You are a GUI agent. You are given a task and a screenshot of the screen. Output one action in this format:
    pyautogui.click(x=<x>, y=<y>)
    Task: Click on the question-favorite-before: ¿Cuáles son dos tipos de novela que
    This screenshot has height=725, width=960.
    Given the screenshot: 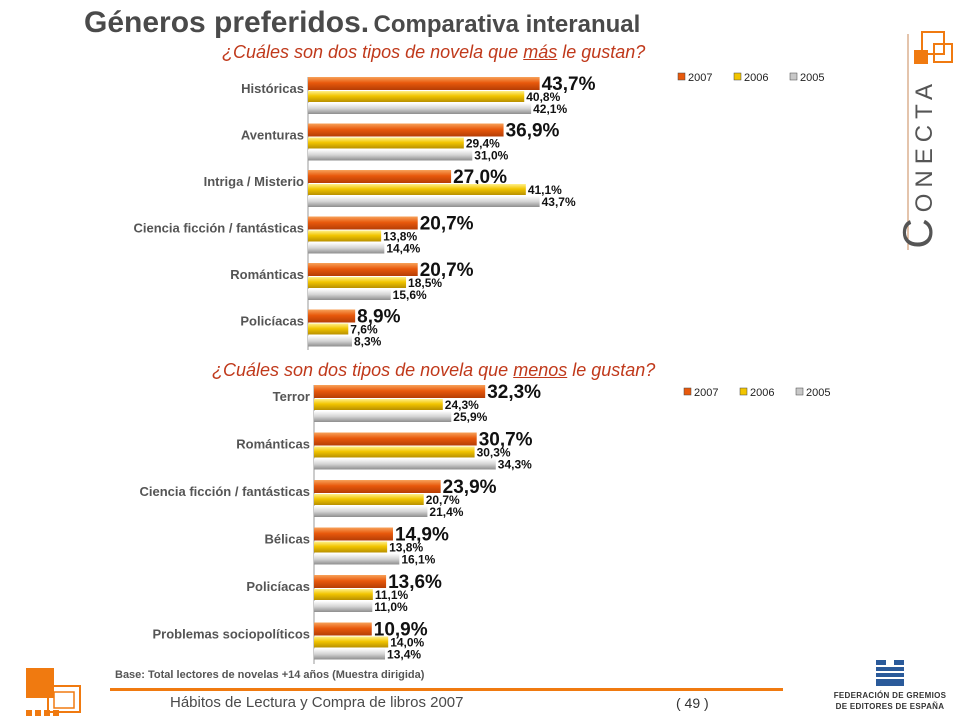 What is the action you would take?
    pyautogui.click(x=373, y=52)
    